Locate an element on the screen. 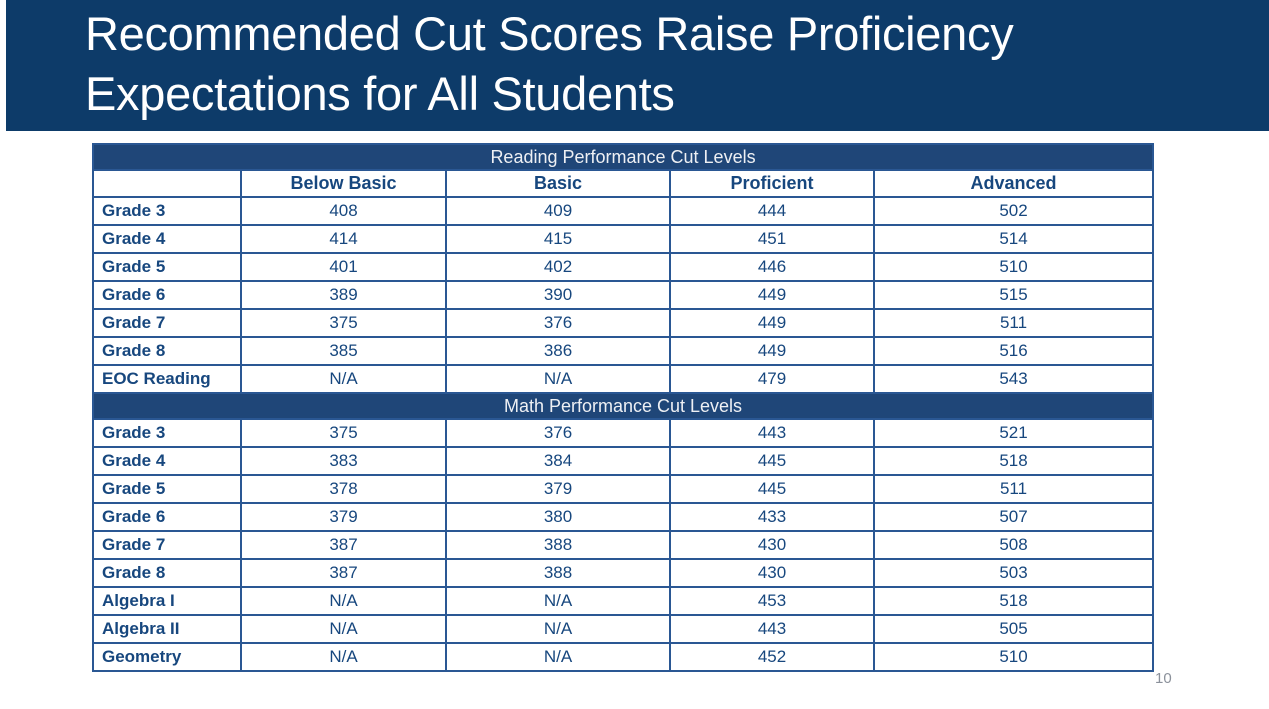  score-cell: 514 is located at coordinates (1013, 239).